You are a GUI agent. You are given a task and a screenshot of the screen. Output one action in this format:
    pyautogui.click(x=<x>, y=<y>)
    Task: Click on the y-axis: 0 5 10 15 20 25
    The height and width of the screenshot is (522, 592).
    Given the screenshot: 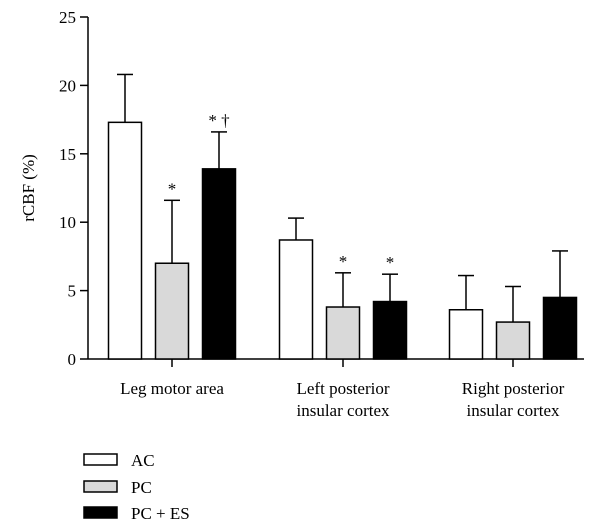 What is the action you would take?
    pyautogui.click(x=74, y=188)
    